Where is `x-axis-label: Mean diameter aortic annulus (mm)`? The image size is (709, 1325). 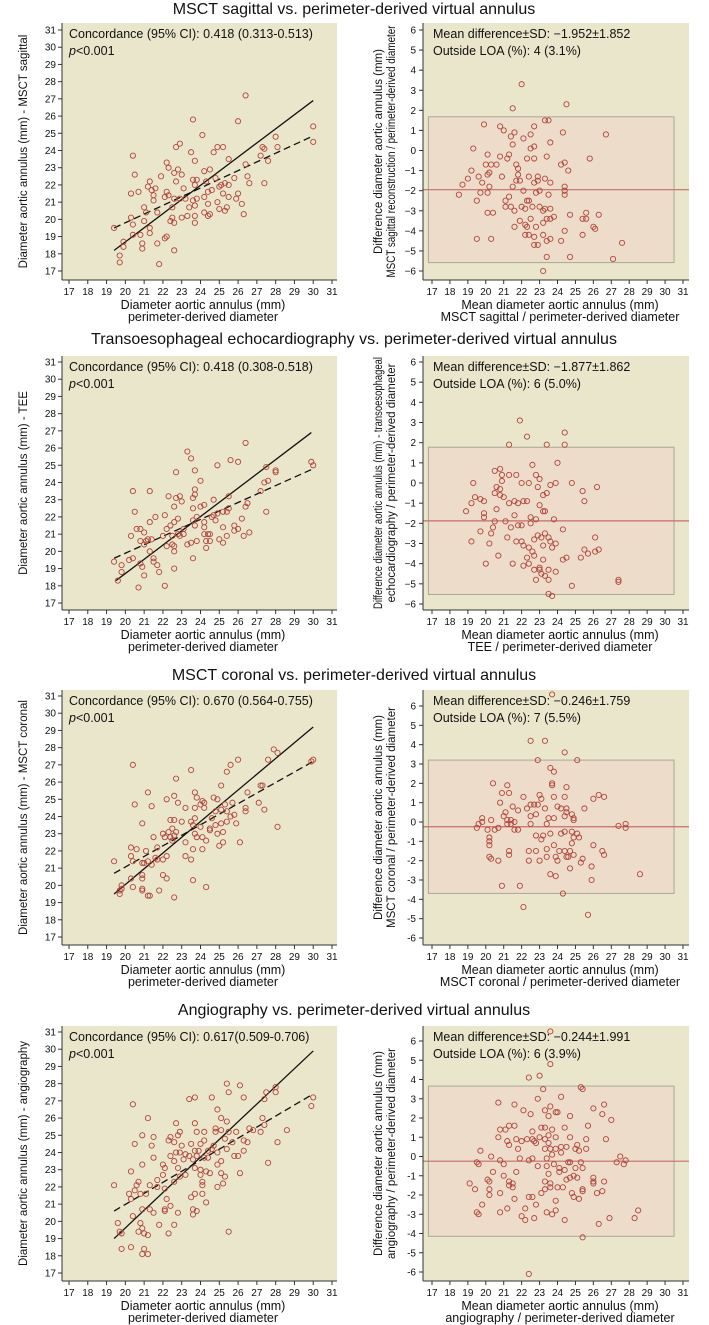
x-axis-label: Mean diameter aortic annulus (mm) is located at coordinates (559, 970).